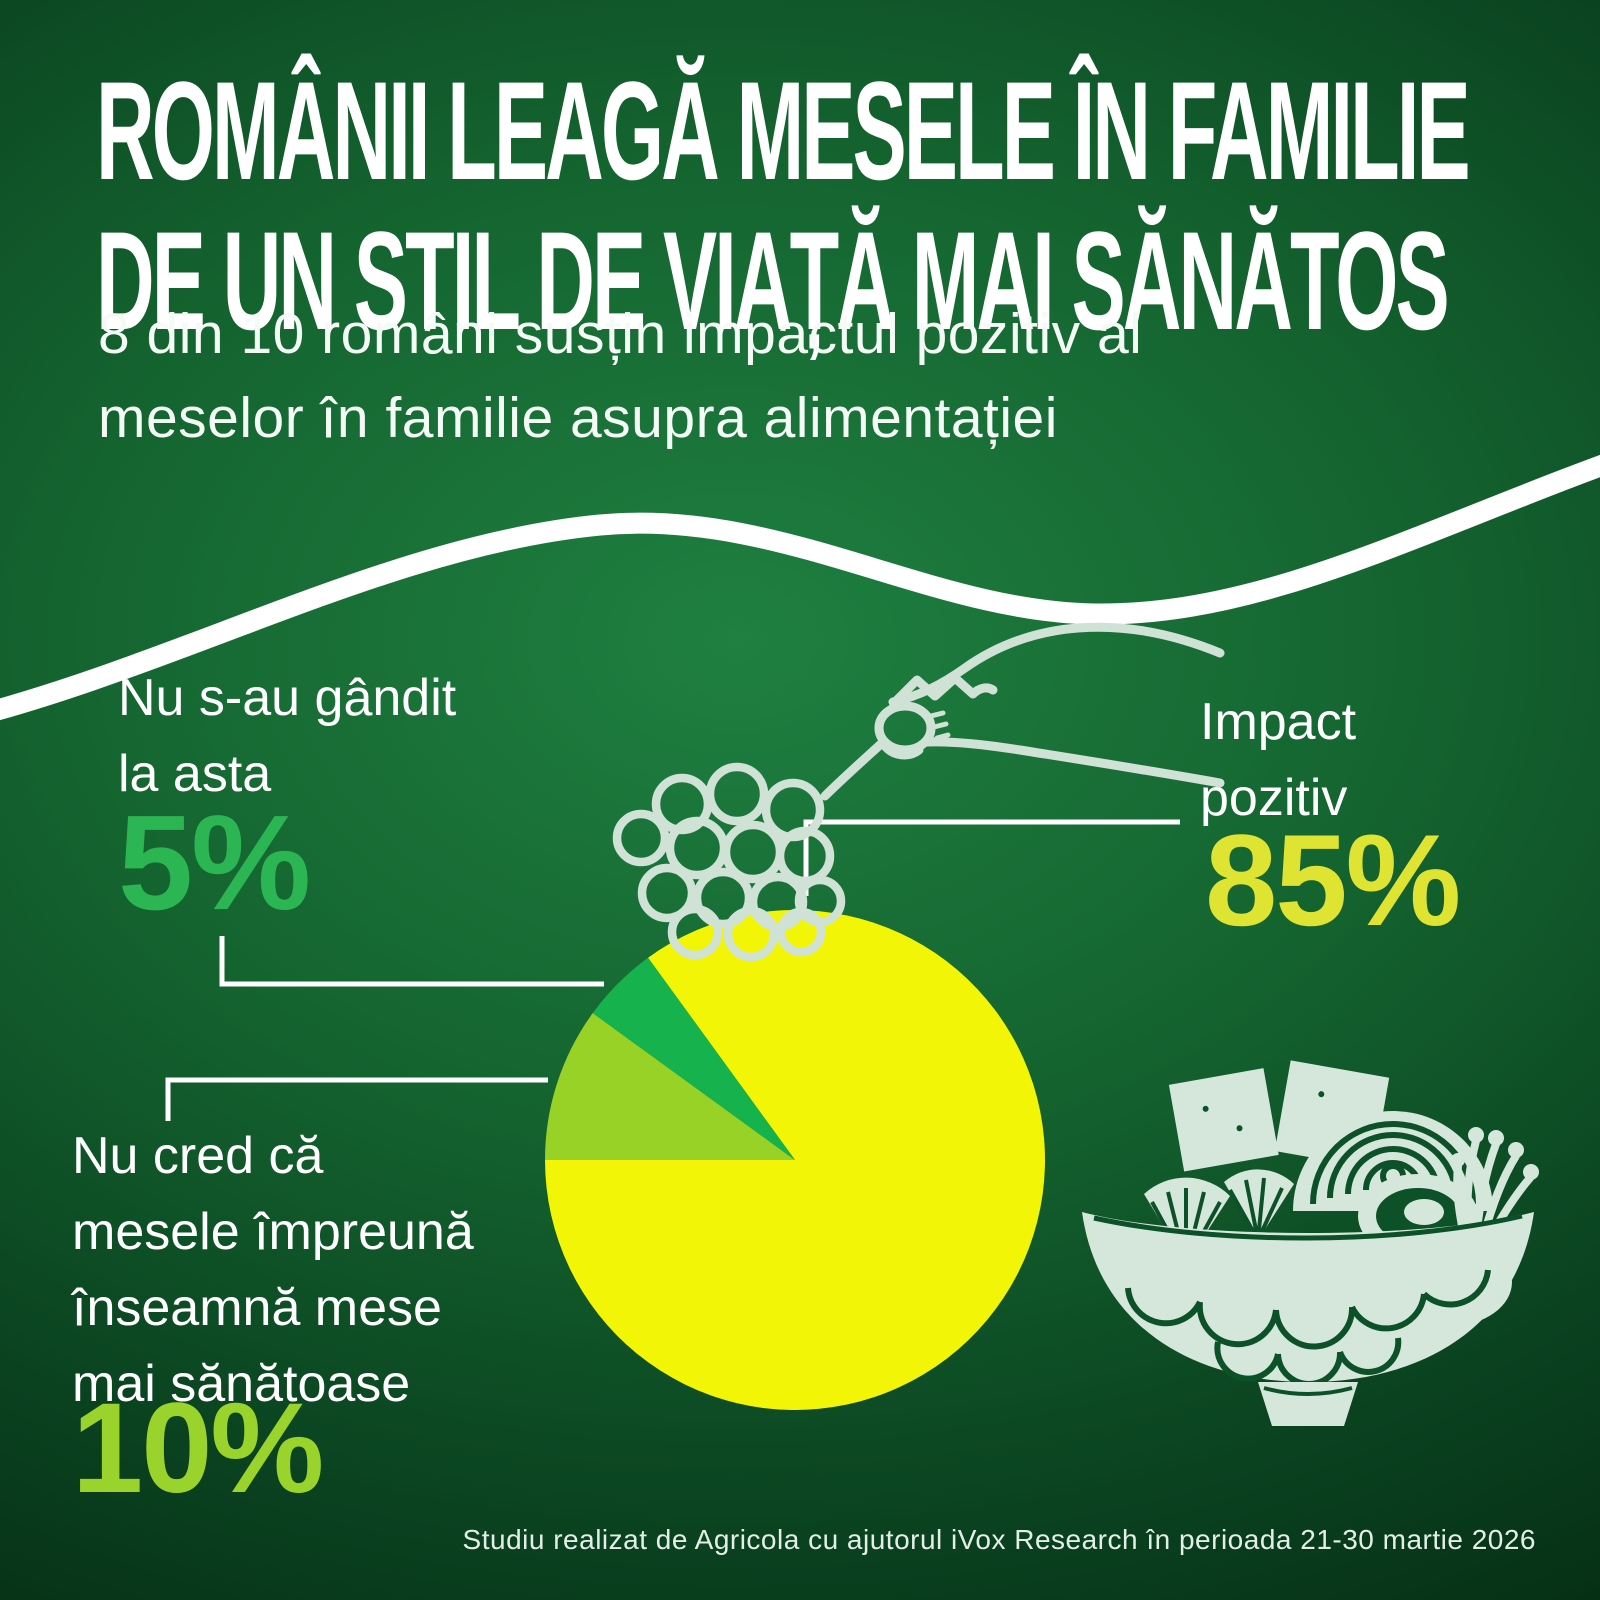 The width and height of the screenshot is (1600, 1600). I want to click on hand-thumb-tip, so click(902, 750).